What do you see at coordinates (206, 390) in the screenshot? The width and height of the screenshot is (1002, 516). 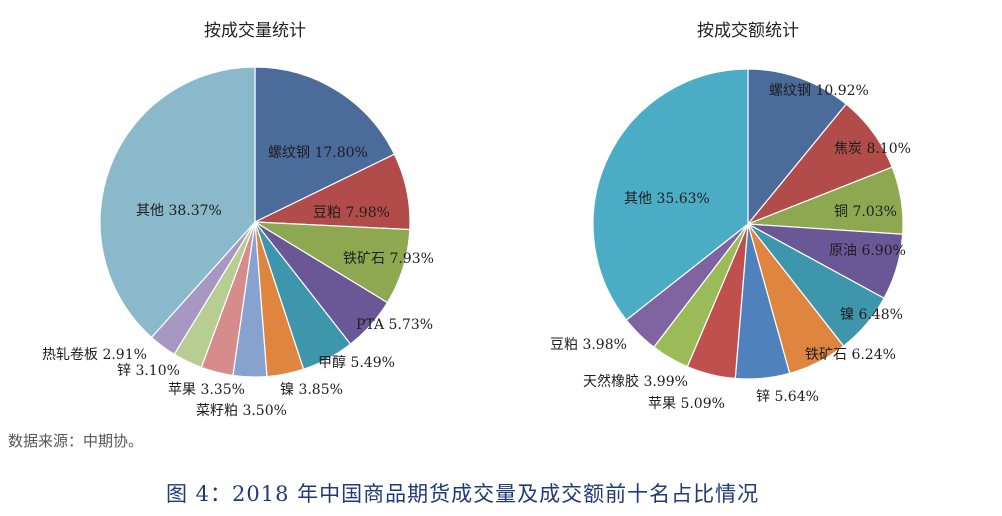 I see `slice-label: 苹果 3.35%` at bounding box center [206, 390].